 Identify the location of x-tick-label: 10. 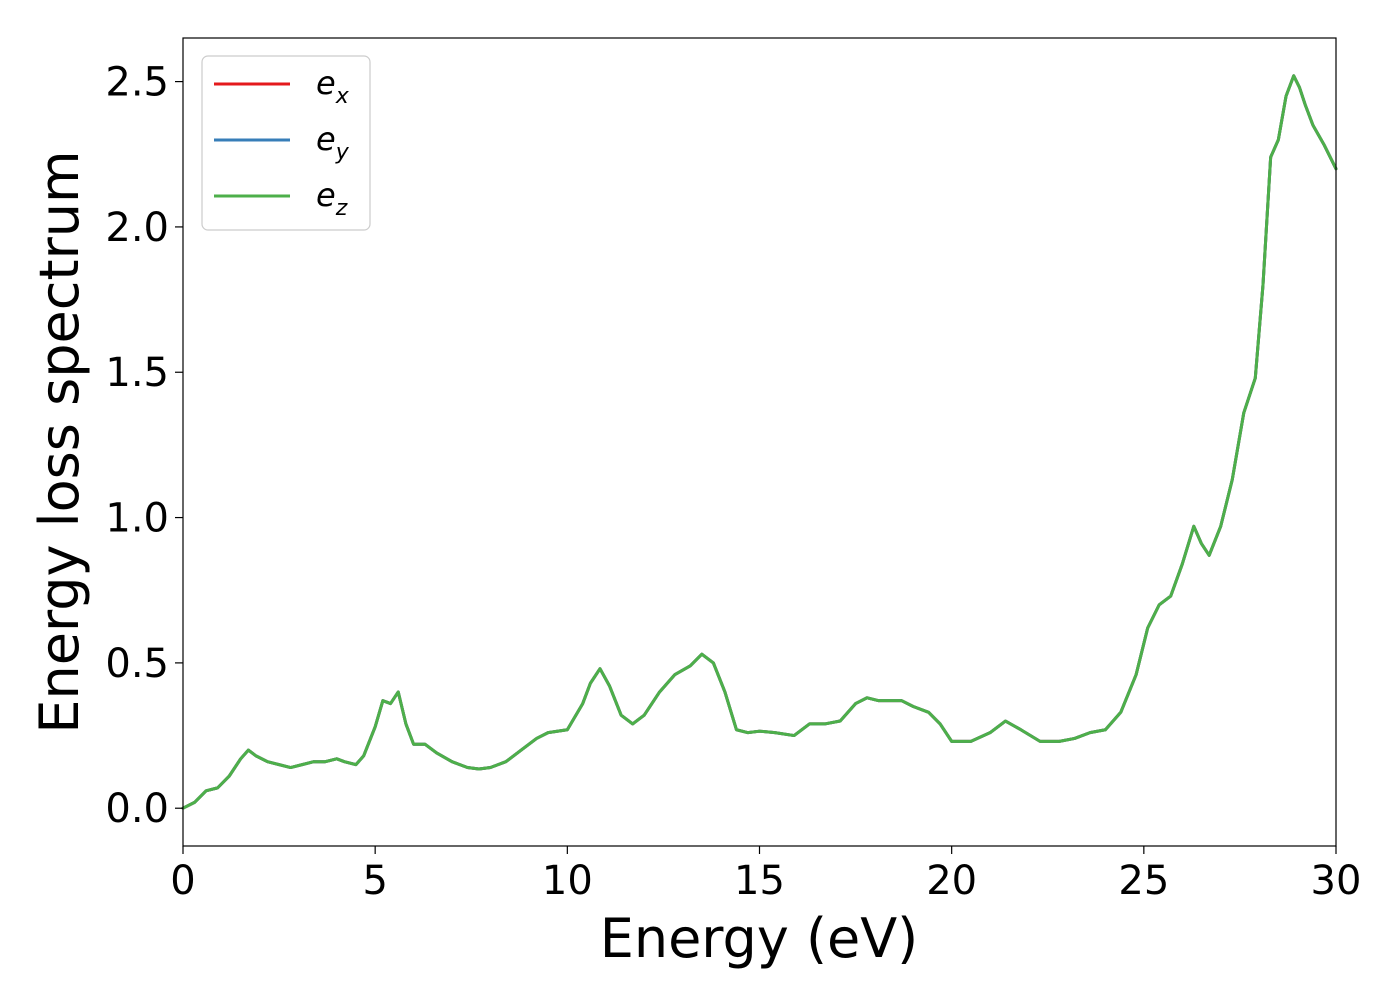
(567, 881).